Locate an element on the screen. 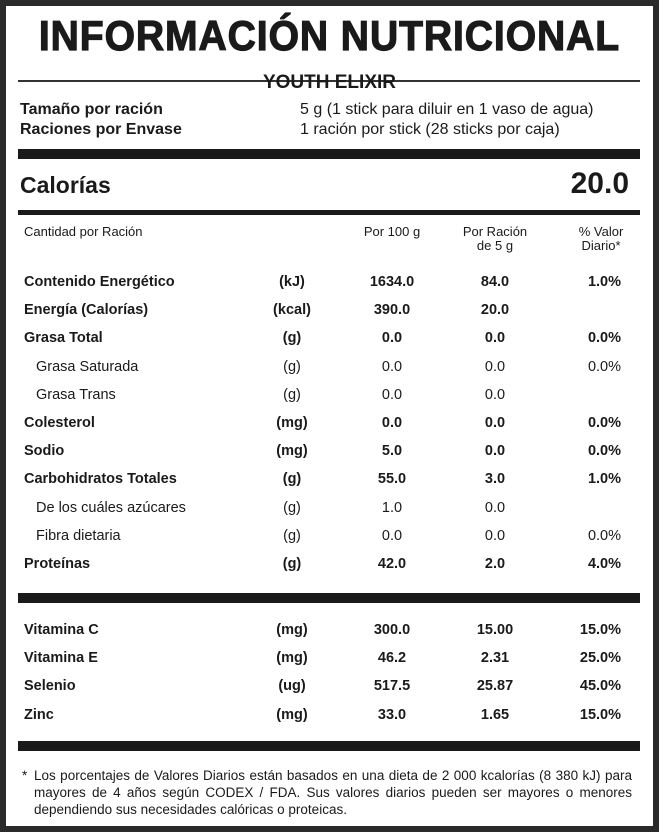  nutrient-name: Selenio is located at coordinates (50, 686).